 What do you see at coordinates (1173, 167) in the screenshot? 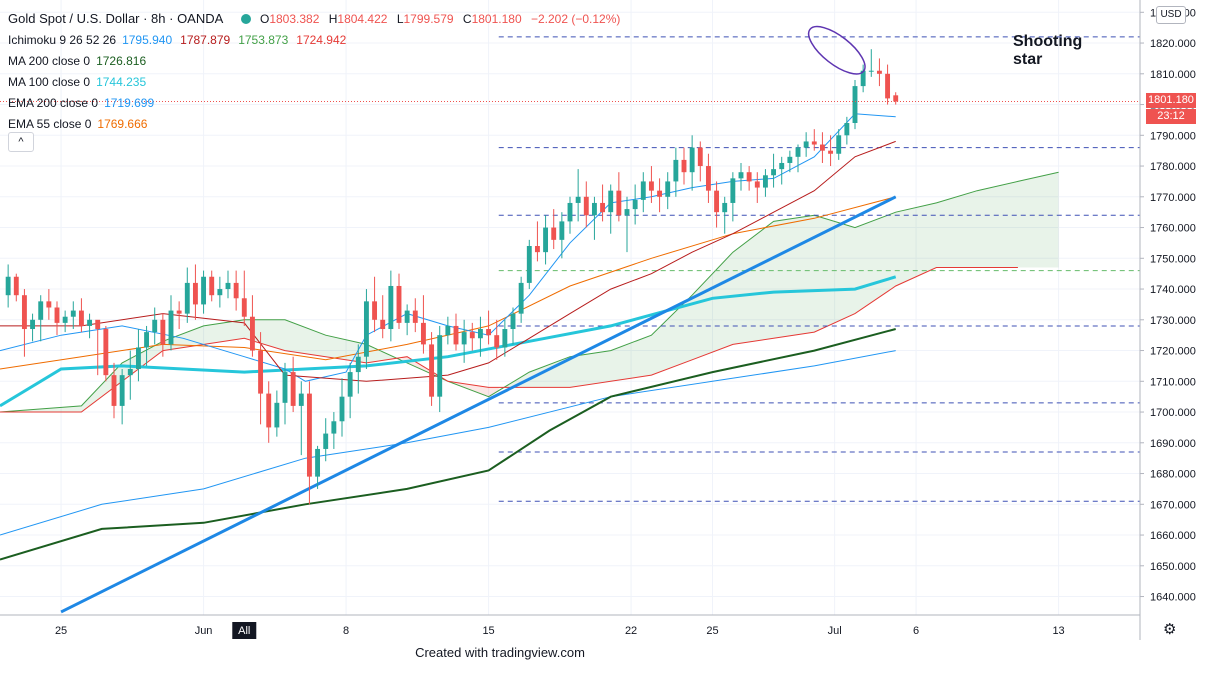
I see `y-tick-label: 1780.000` at bounding box center [1173, 167].